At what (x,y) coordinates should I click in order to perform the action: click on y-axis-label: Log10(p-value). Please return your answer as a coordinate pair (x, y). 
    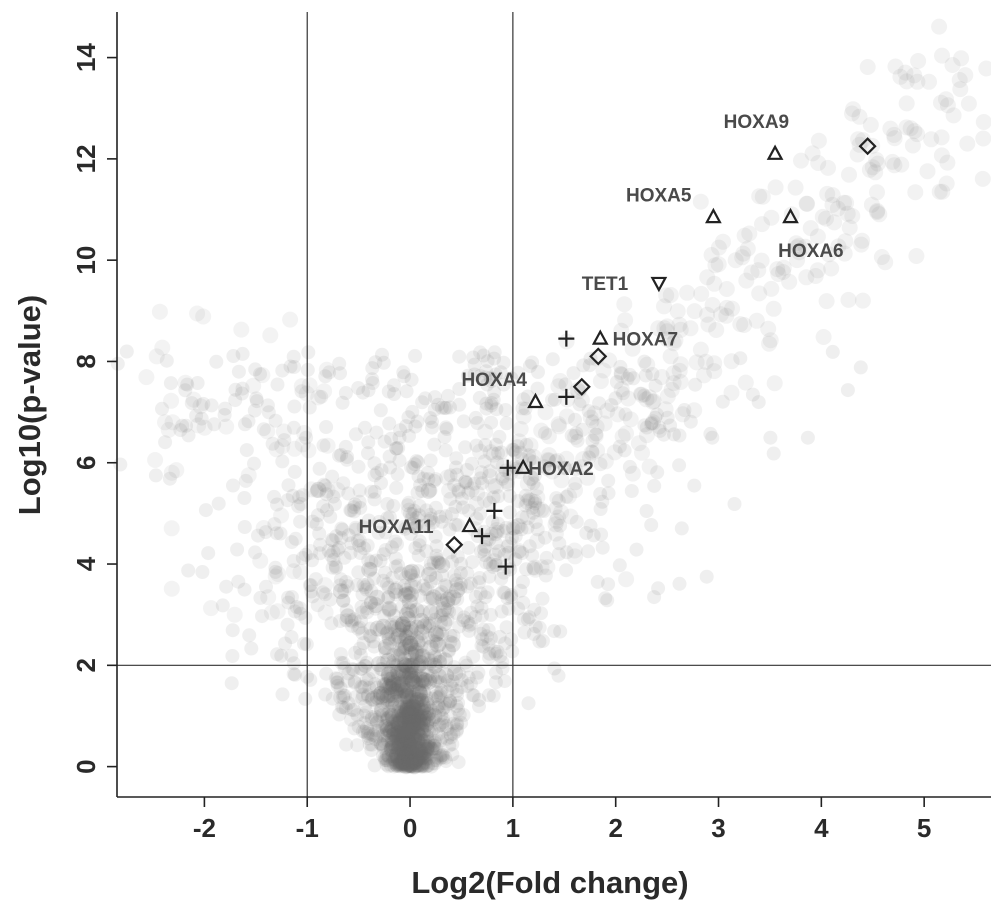
    Looking at the image, I should click on (29, 405).